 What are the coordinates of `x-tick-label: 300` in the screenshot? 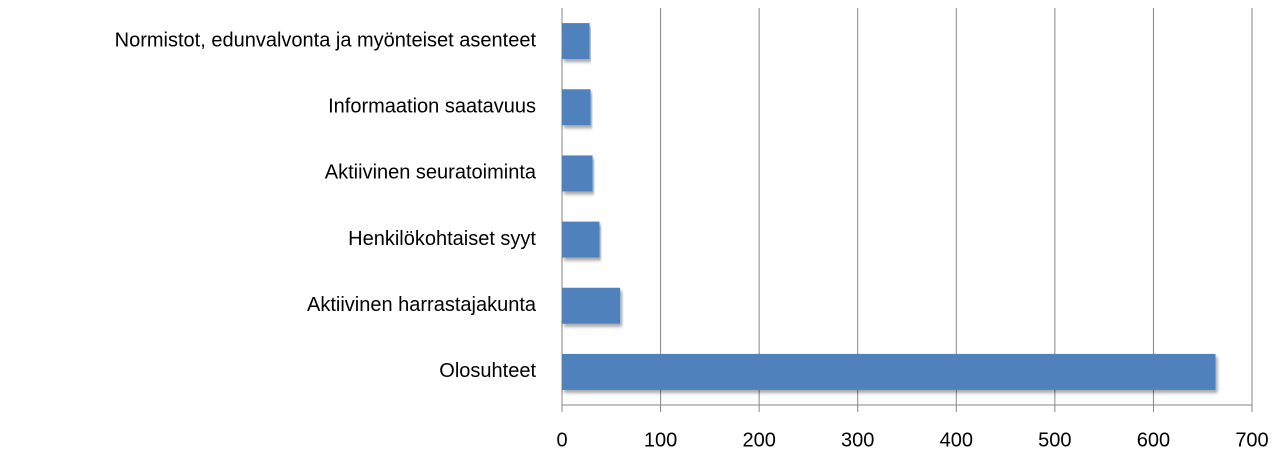 It's located at (857, 440).